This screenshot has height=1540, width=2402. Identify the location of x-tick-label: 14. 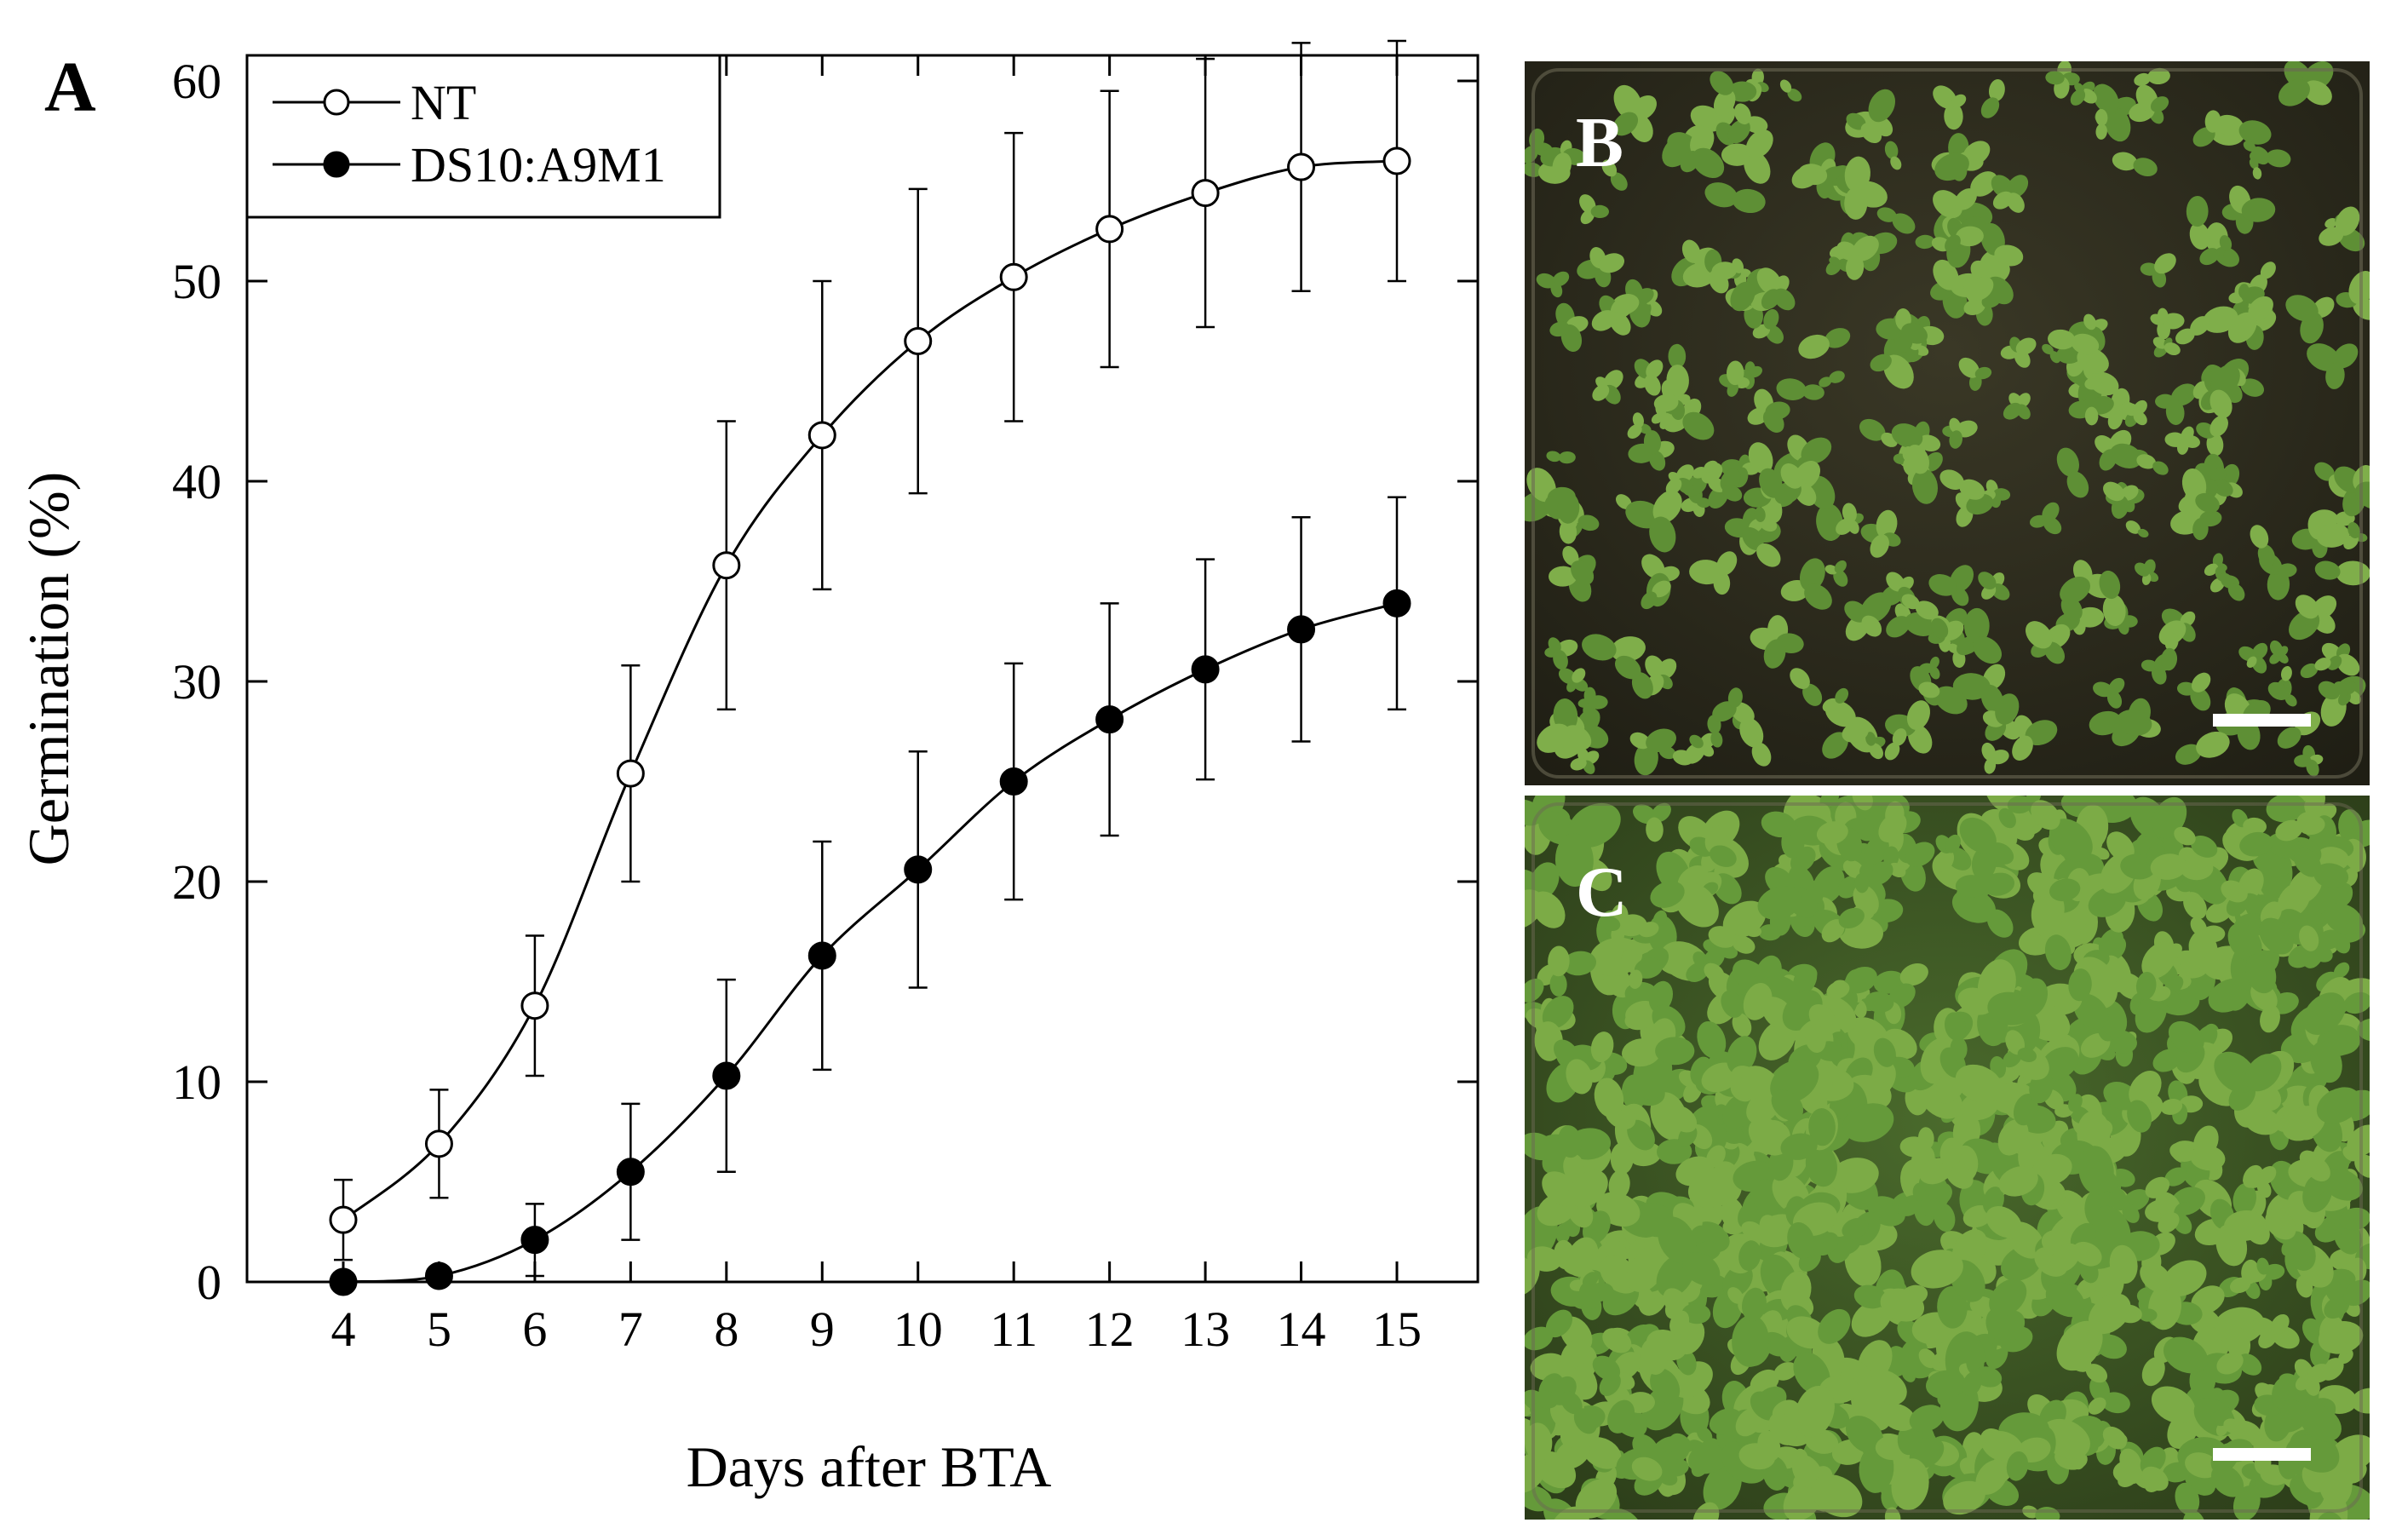
(1301, 1329).